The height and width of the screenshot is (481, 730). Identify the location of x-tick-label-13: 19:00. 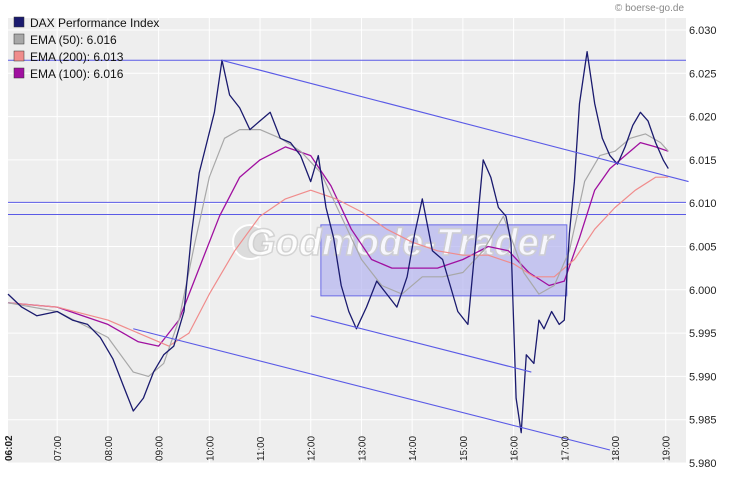
(667, 448).